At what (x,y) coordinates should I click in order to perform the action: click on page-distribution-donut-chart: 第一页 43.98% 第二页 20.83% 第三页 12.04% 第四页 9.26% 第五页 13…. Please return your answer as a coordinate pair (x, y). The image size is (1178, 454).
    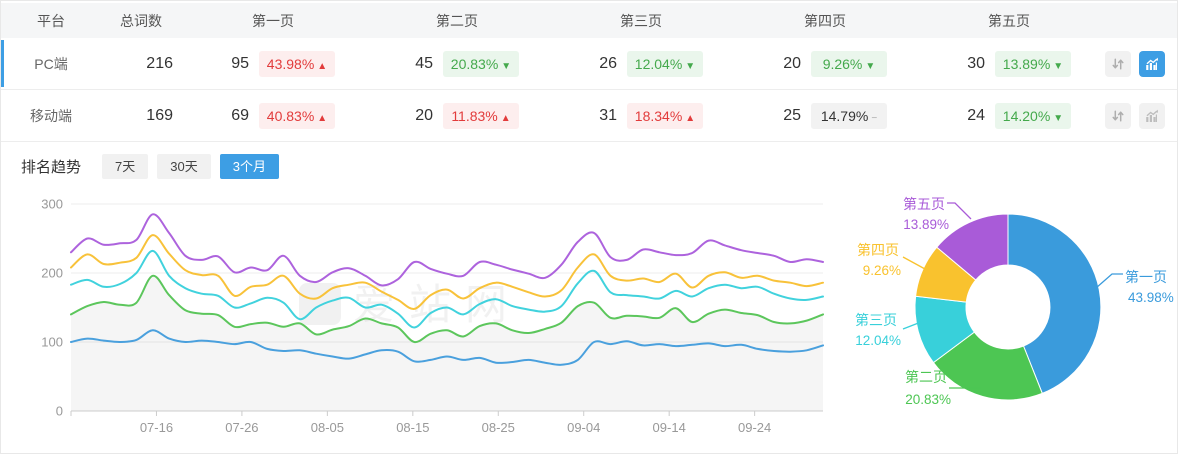
    Looking at the image, I should click on (1014, 301).